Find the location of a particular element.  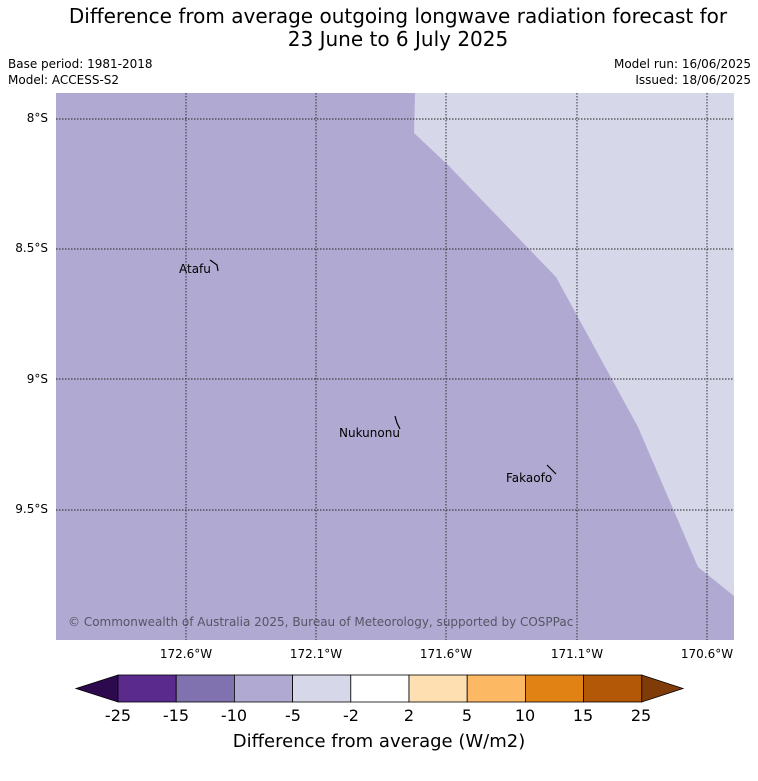

lat-label-9-5s: 9.5°S is located at coordinates (31, 509).